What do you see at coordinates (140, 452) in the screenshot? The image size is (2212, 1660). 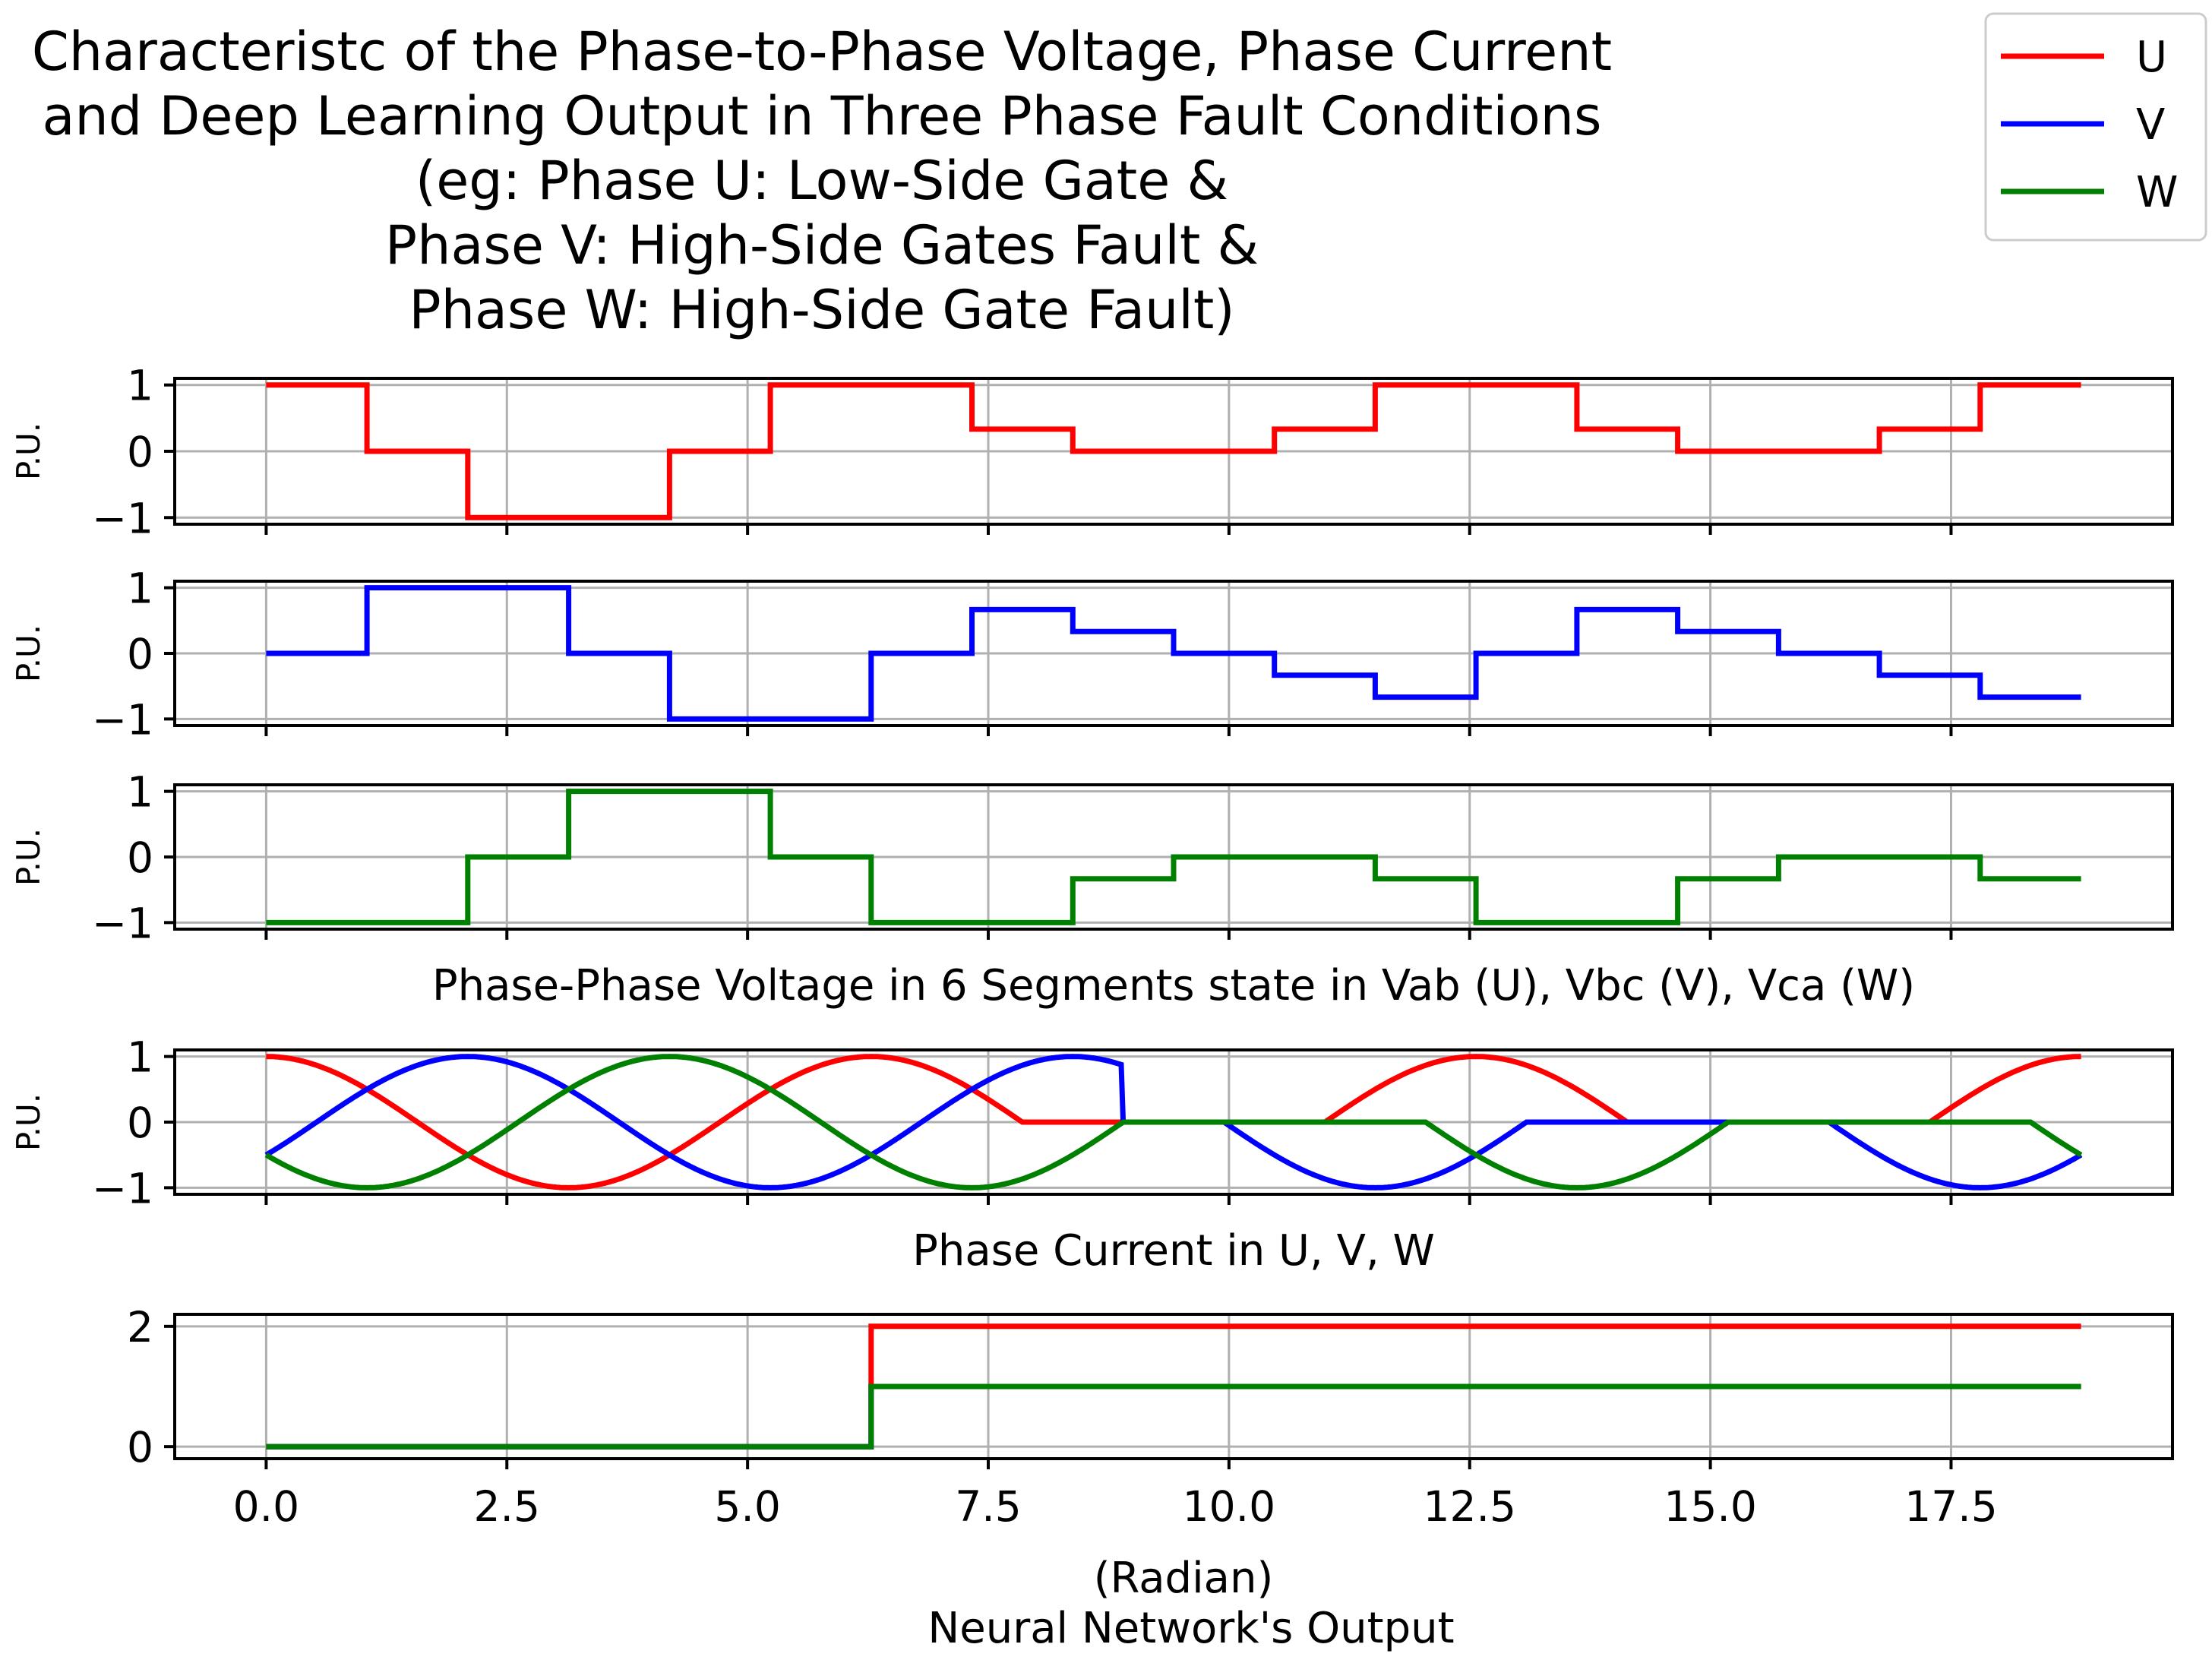 I see `y-tick-label-u-segments-1: 0` at bounding box center [140, 452].